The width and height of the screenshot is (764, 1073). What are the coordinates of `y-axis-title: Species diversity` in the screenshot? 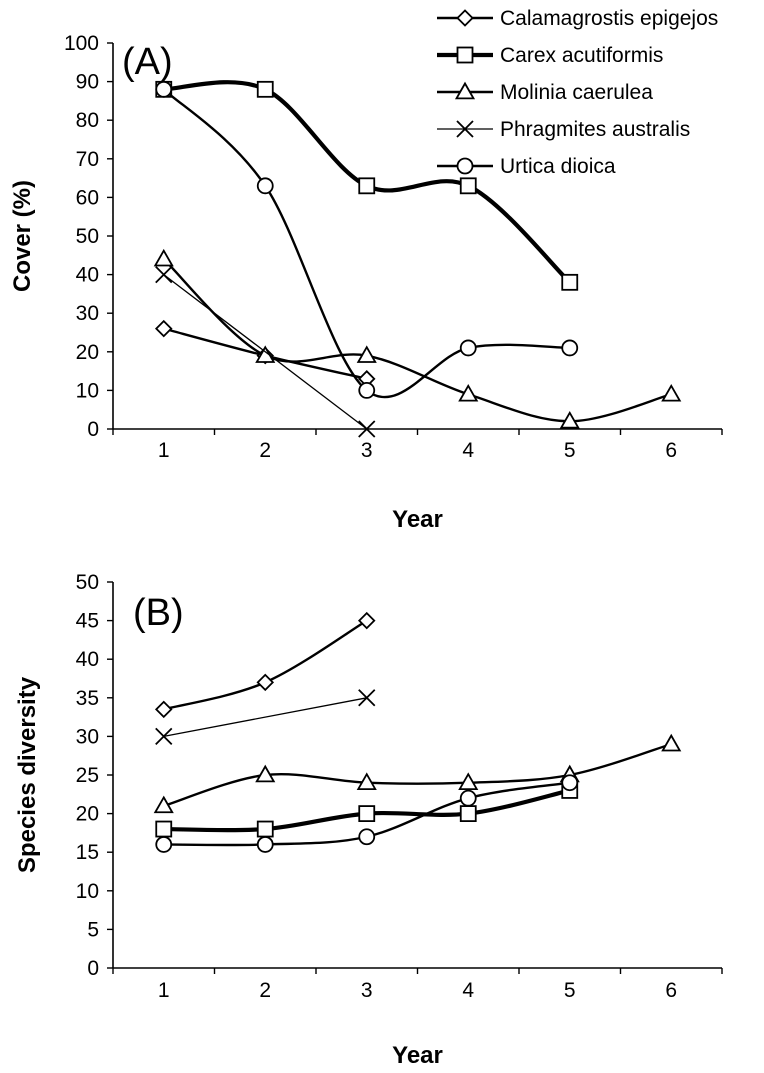 It's located at (27, 774).